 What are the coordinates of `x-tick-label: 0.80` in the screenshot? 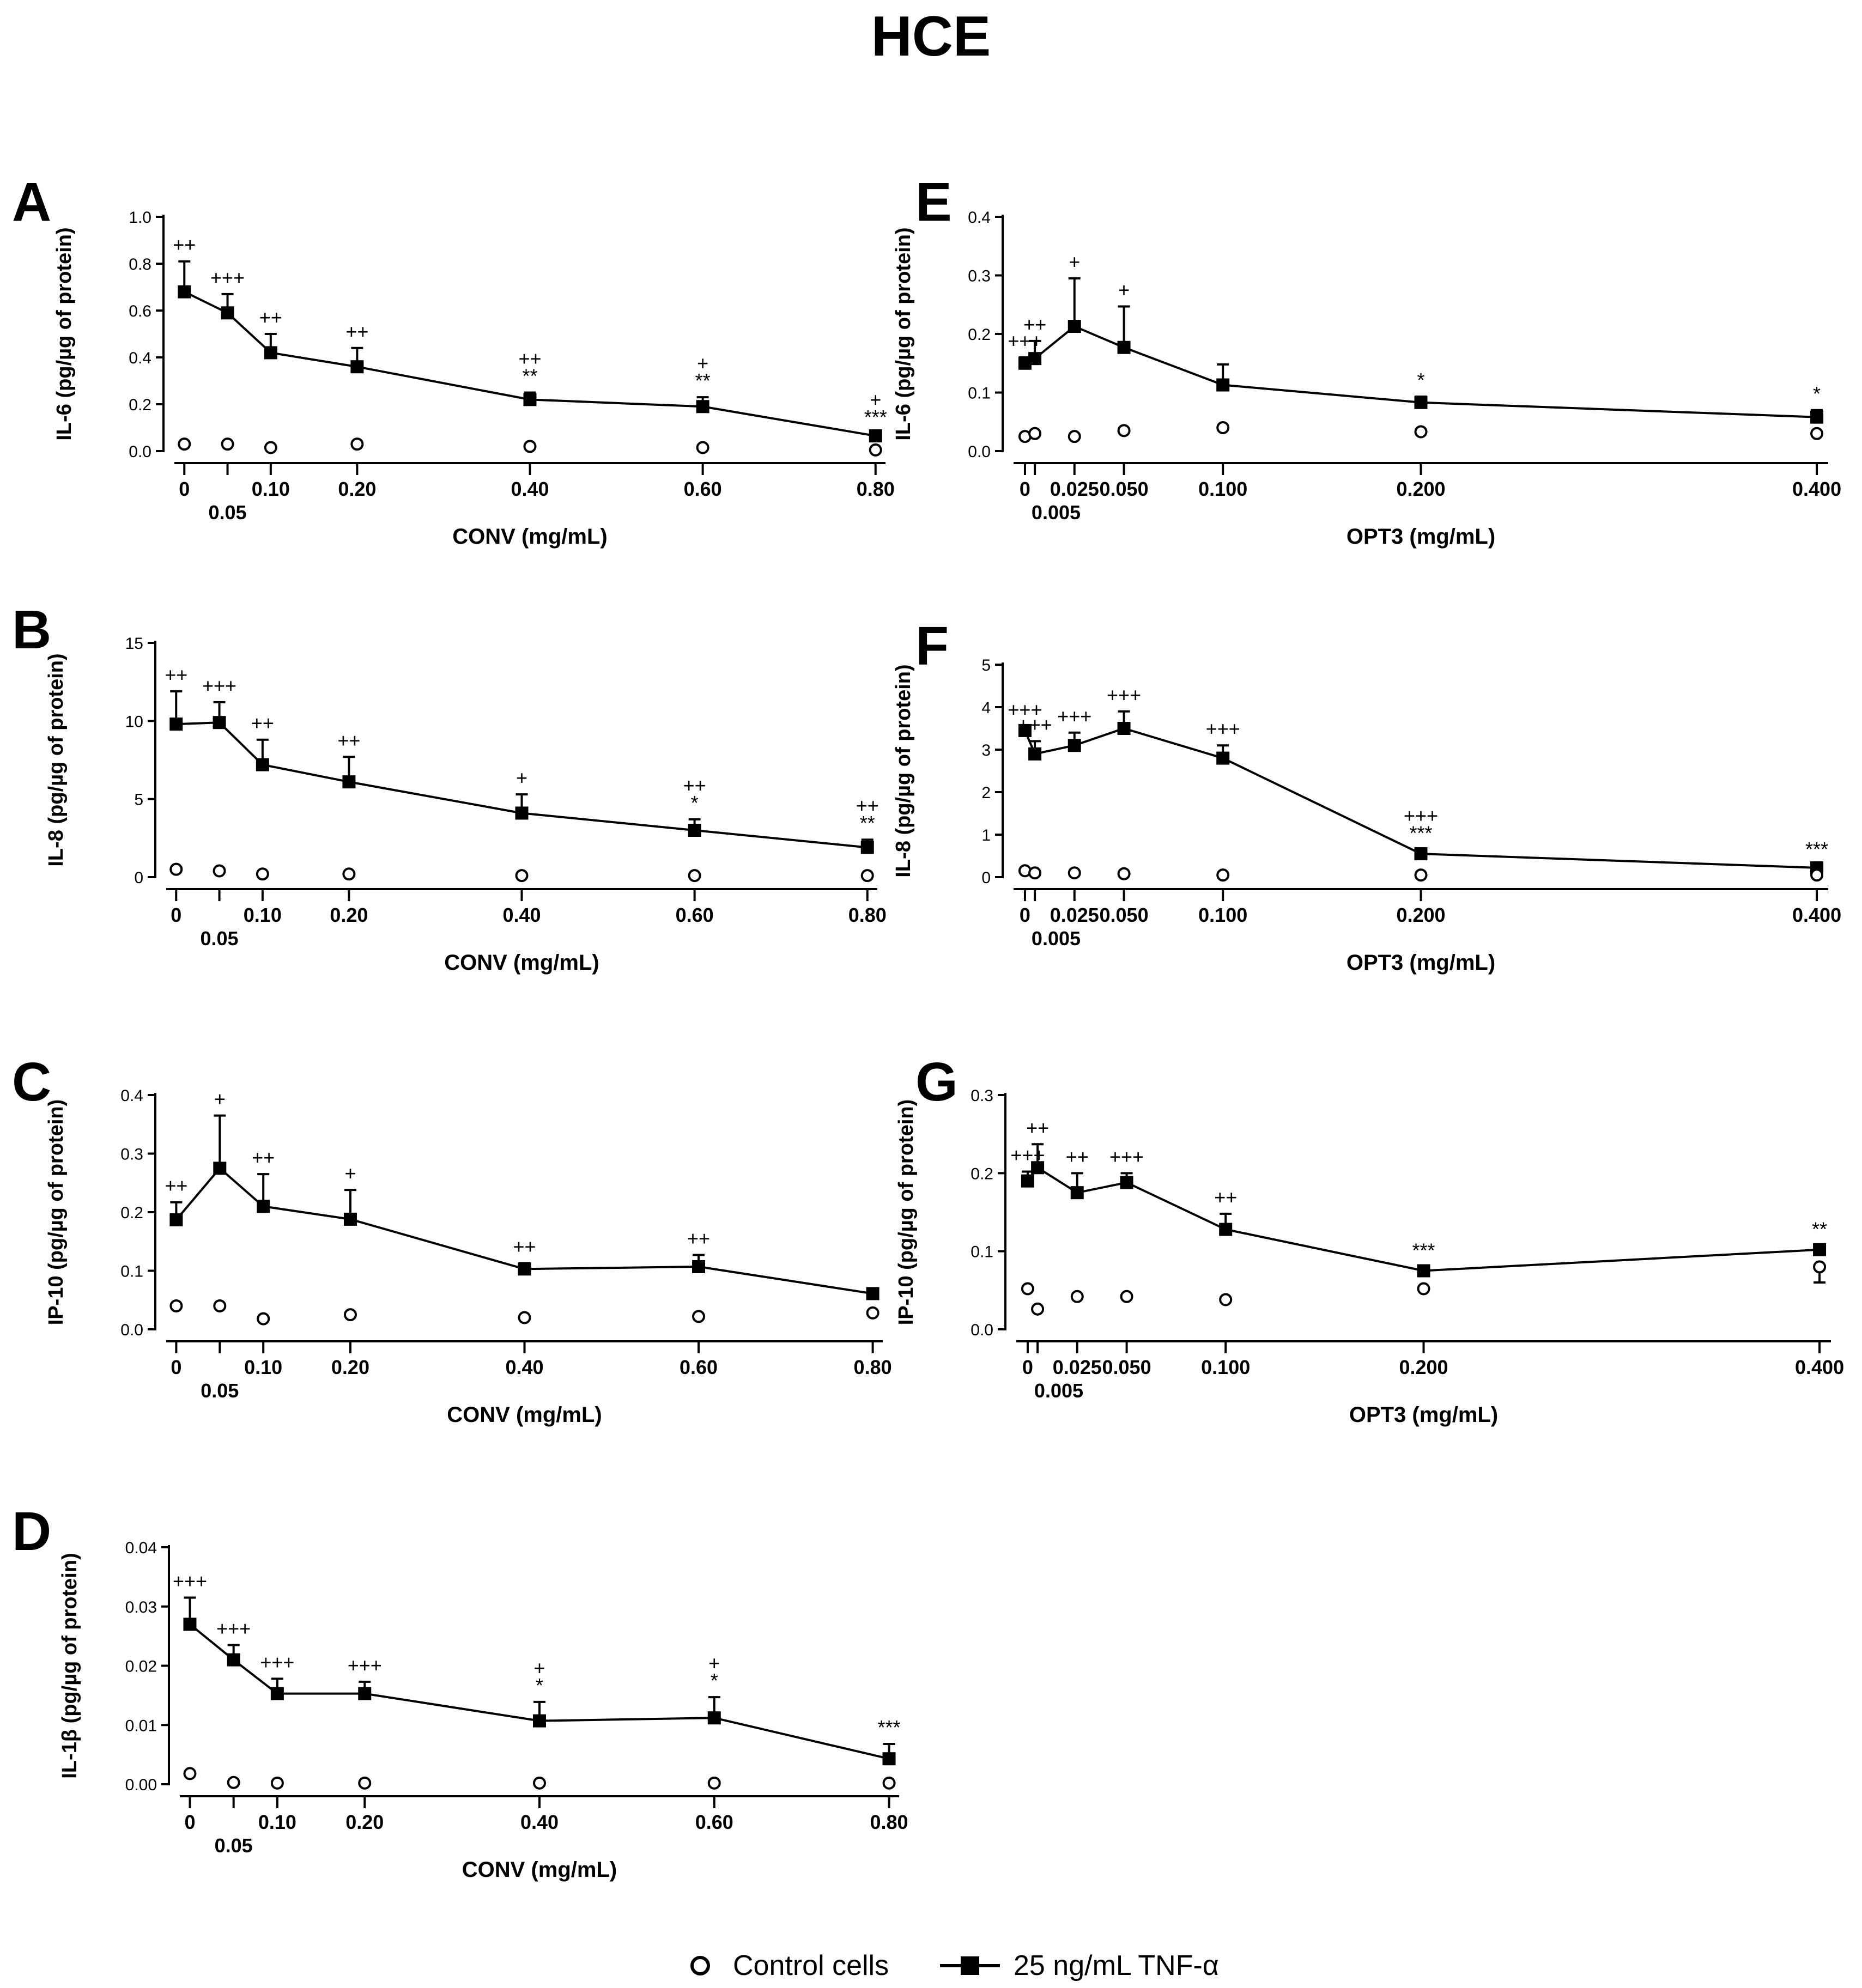 It's located at (889, 1822).